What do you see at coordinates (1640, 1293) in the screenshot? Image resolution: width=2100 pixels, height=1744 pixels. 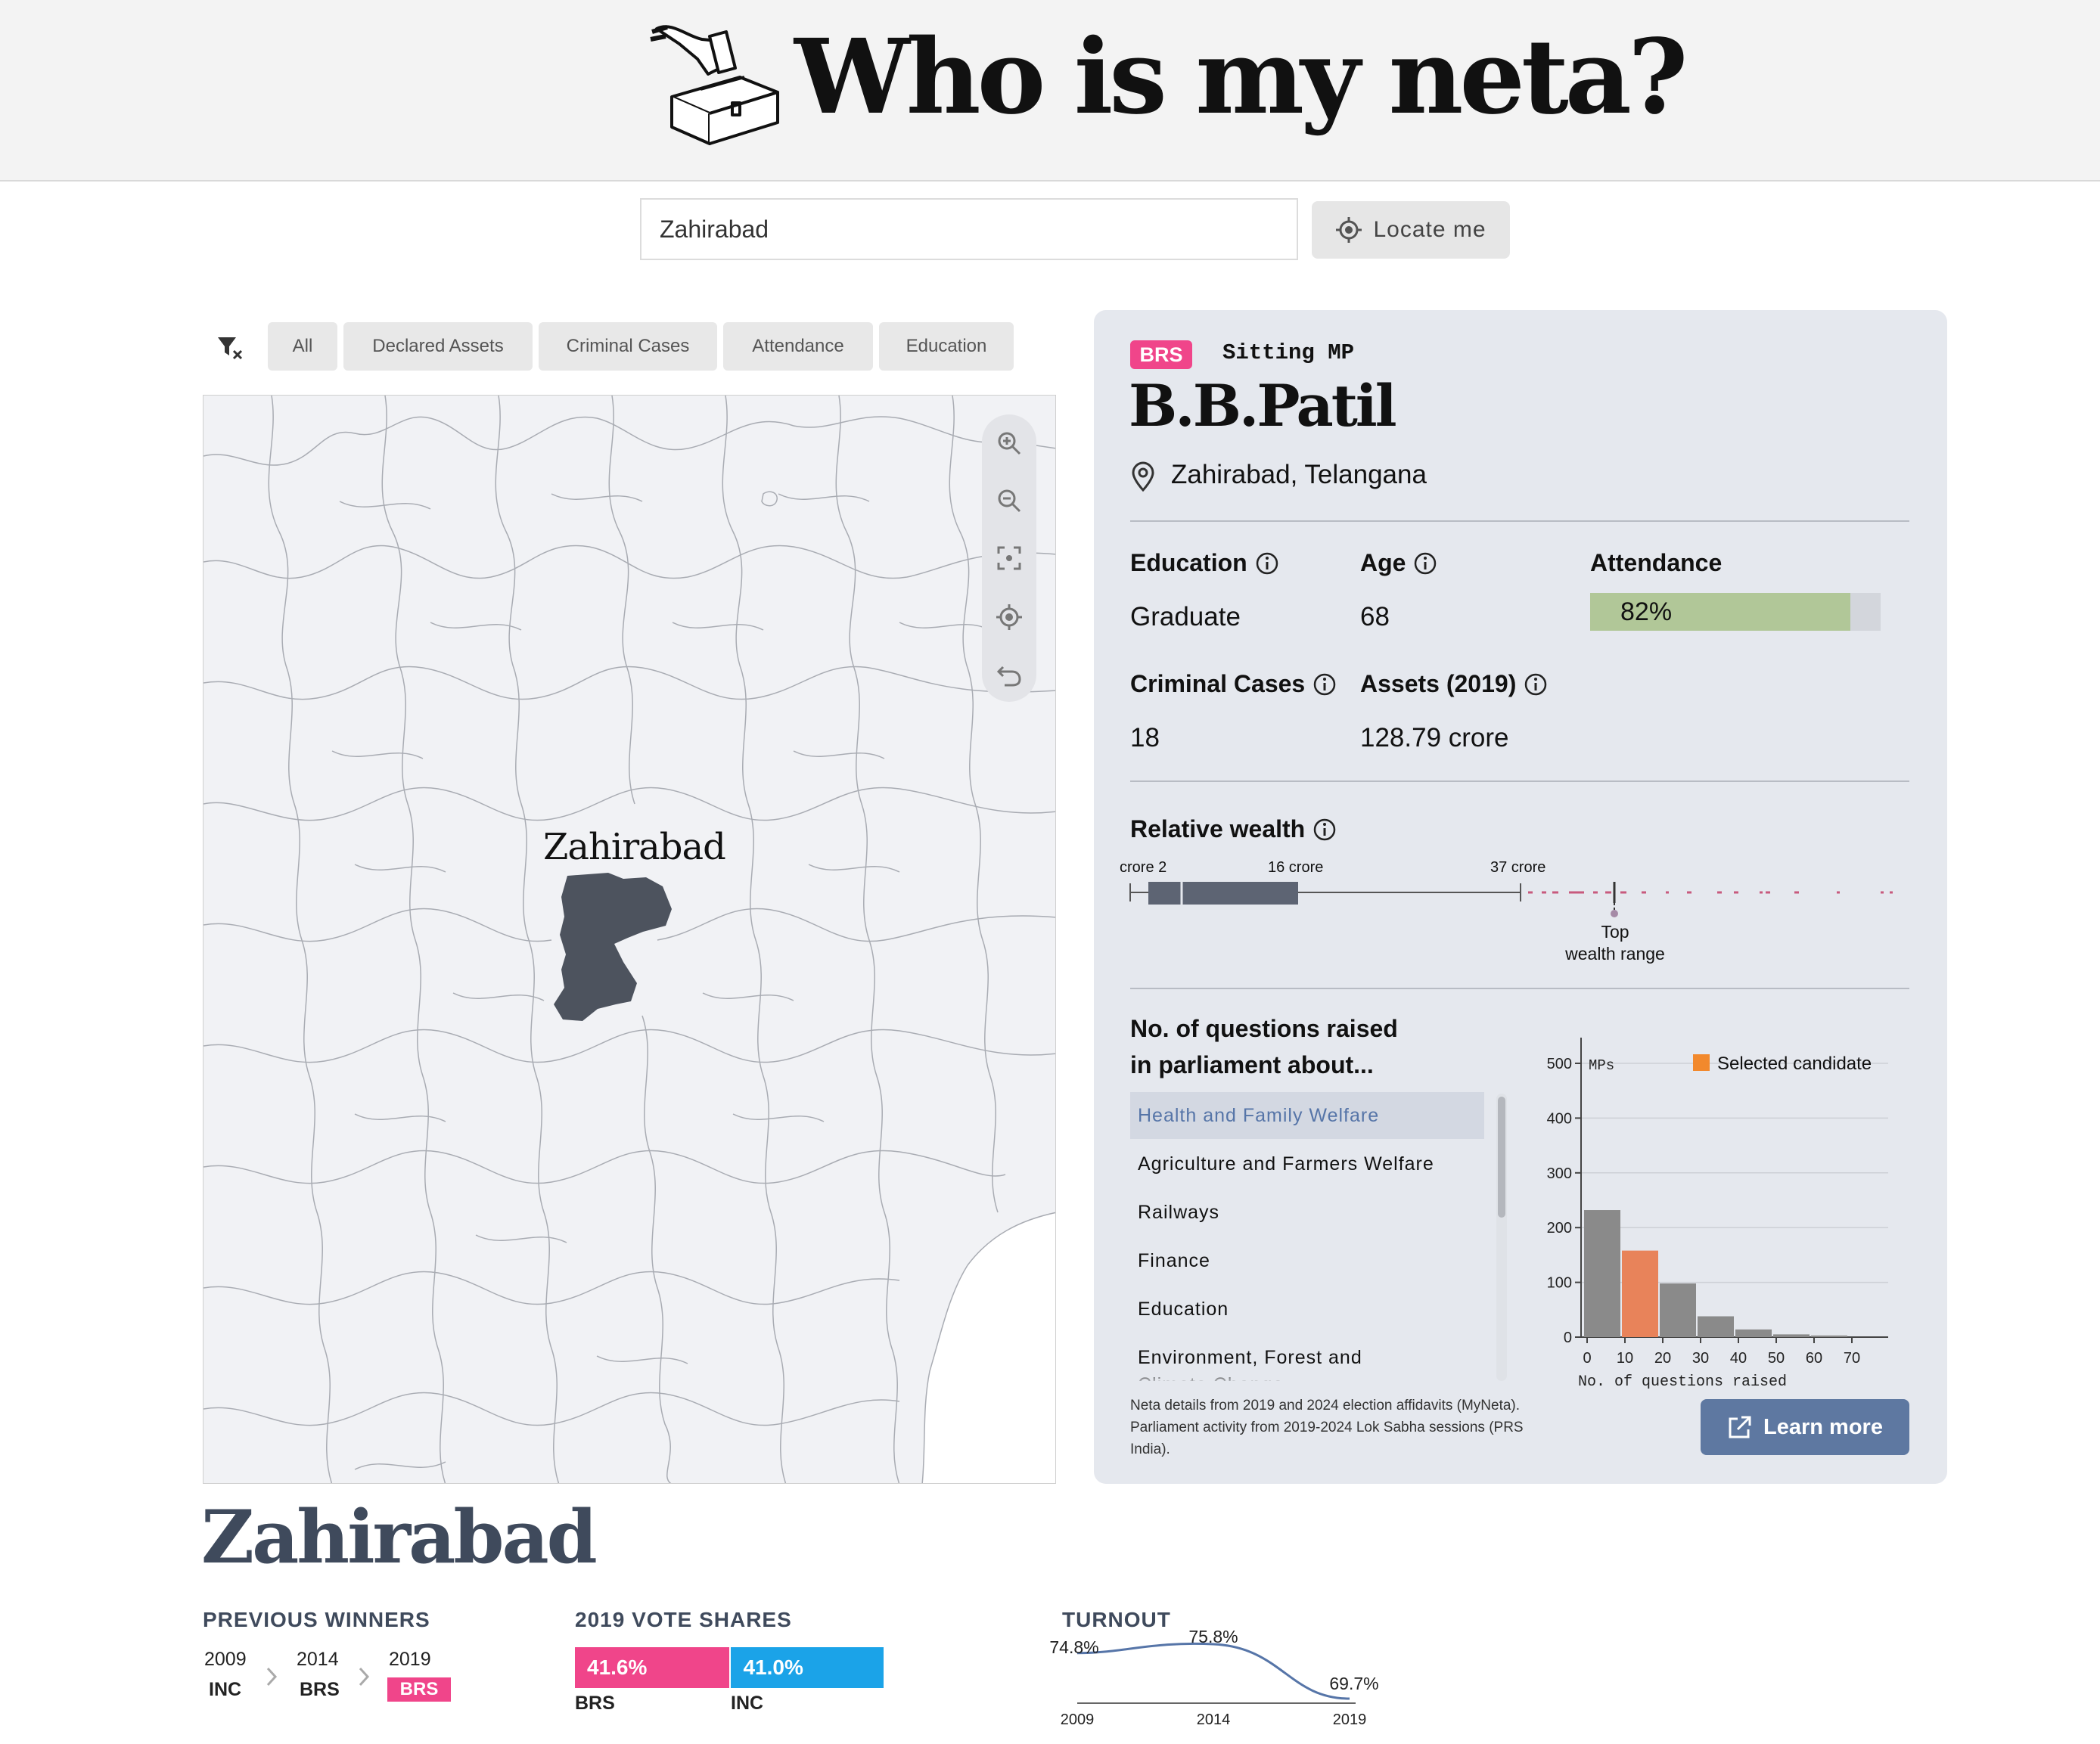 I see `selected-bar` at bounding box center [1640, 1293].